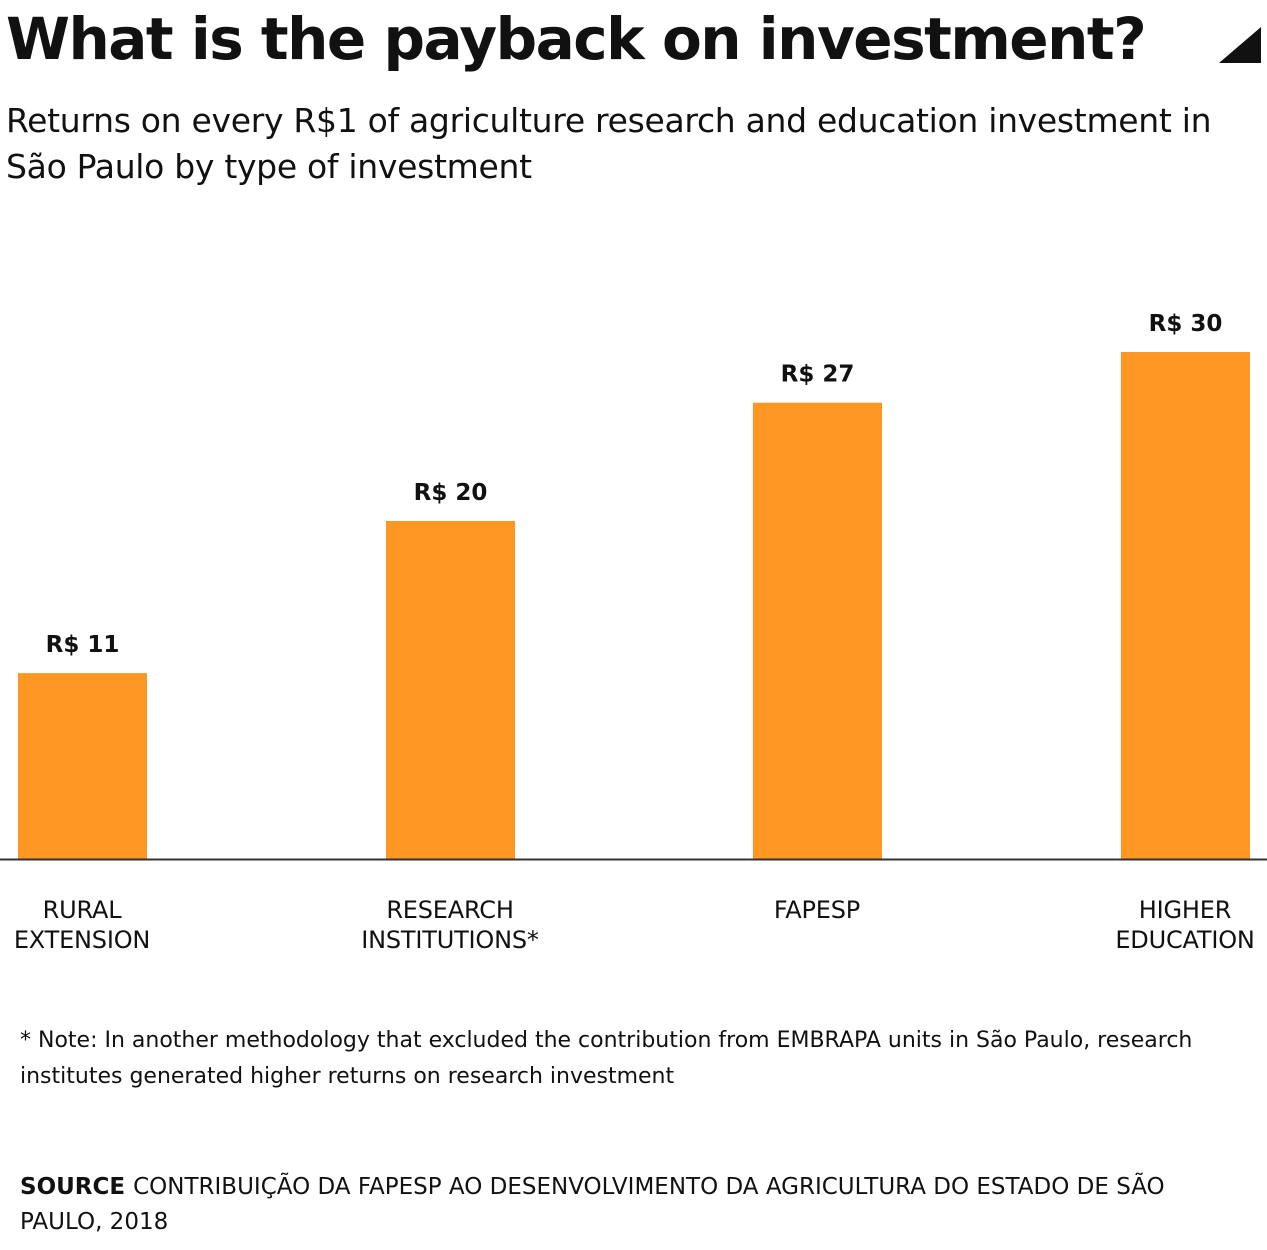 The width and height of the screenshot is (1267, 1250). I want to click on category-label-higher-education: HIGHER EDUCATION, so click(1185, 925).